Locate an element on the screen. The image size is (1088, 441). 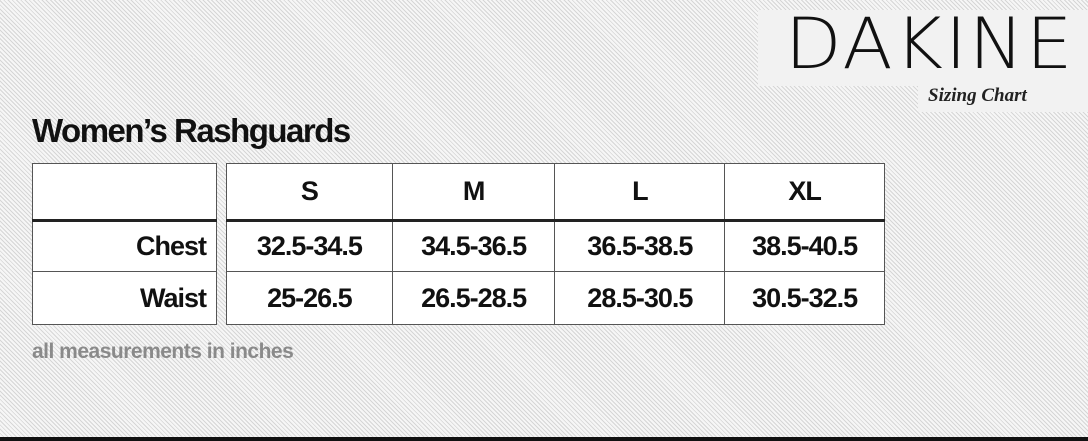
table-cell: 34.5-36.5 is located at coordinates (473, 246).